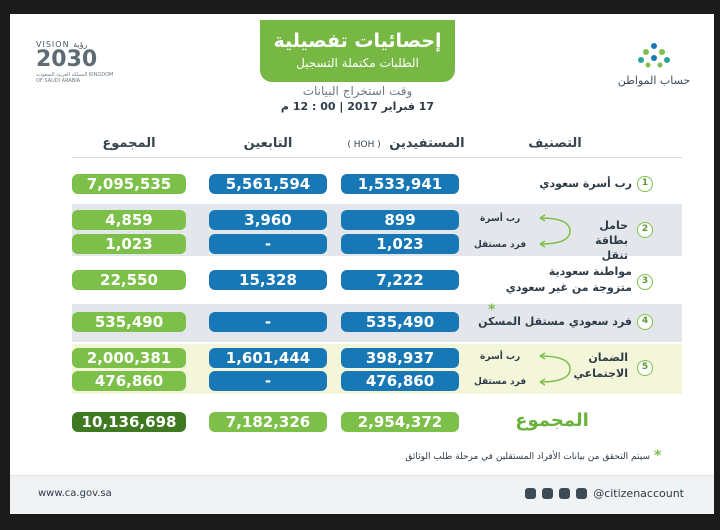 Image resolution: width=720 pixels, height=530 pixels. I want to click on row-2-sub-independent: فرد مستقل, so click(500, 245).